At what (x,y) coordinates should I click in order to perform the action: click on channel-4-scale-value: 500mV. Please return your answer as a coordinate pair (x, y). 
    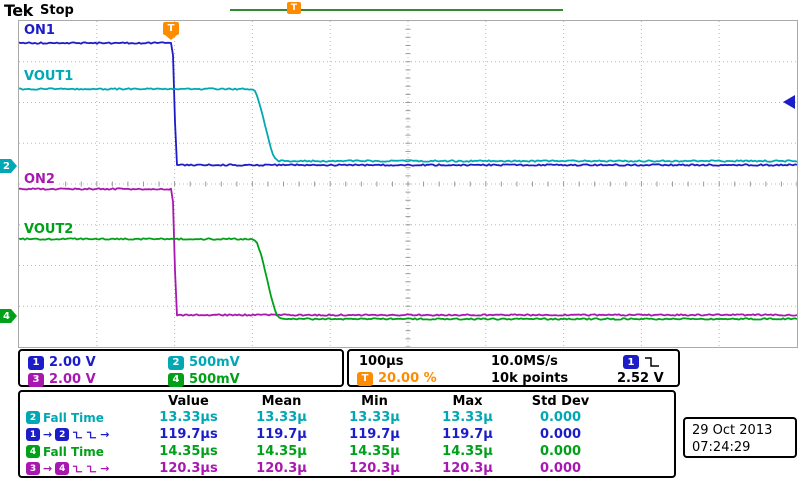
    Looking at the image, I should click on (214, 379).